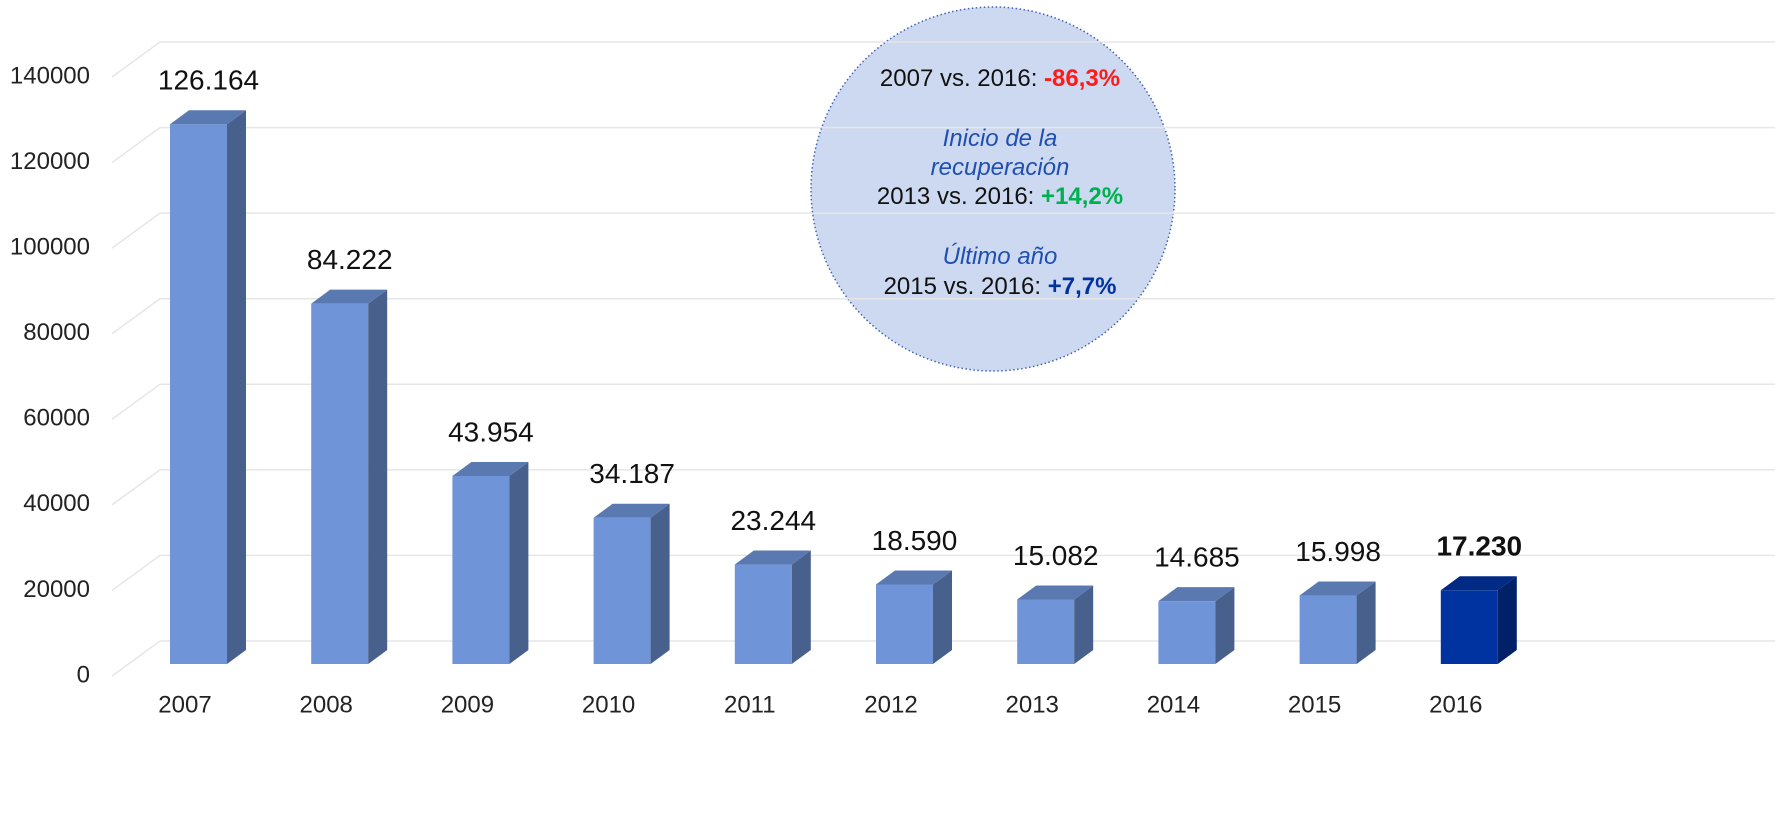  Describe the element at coordinates (959, 196) in the screenshot. I see `annotation-text: 2013 vs. 2016:` at that location.